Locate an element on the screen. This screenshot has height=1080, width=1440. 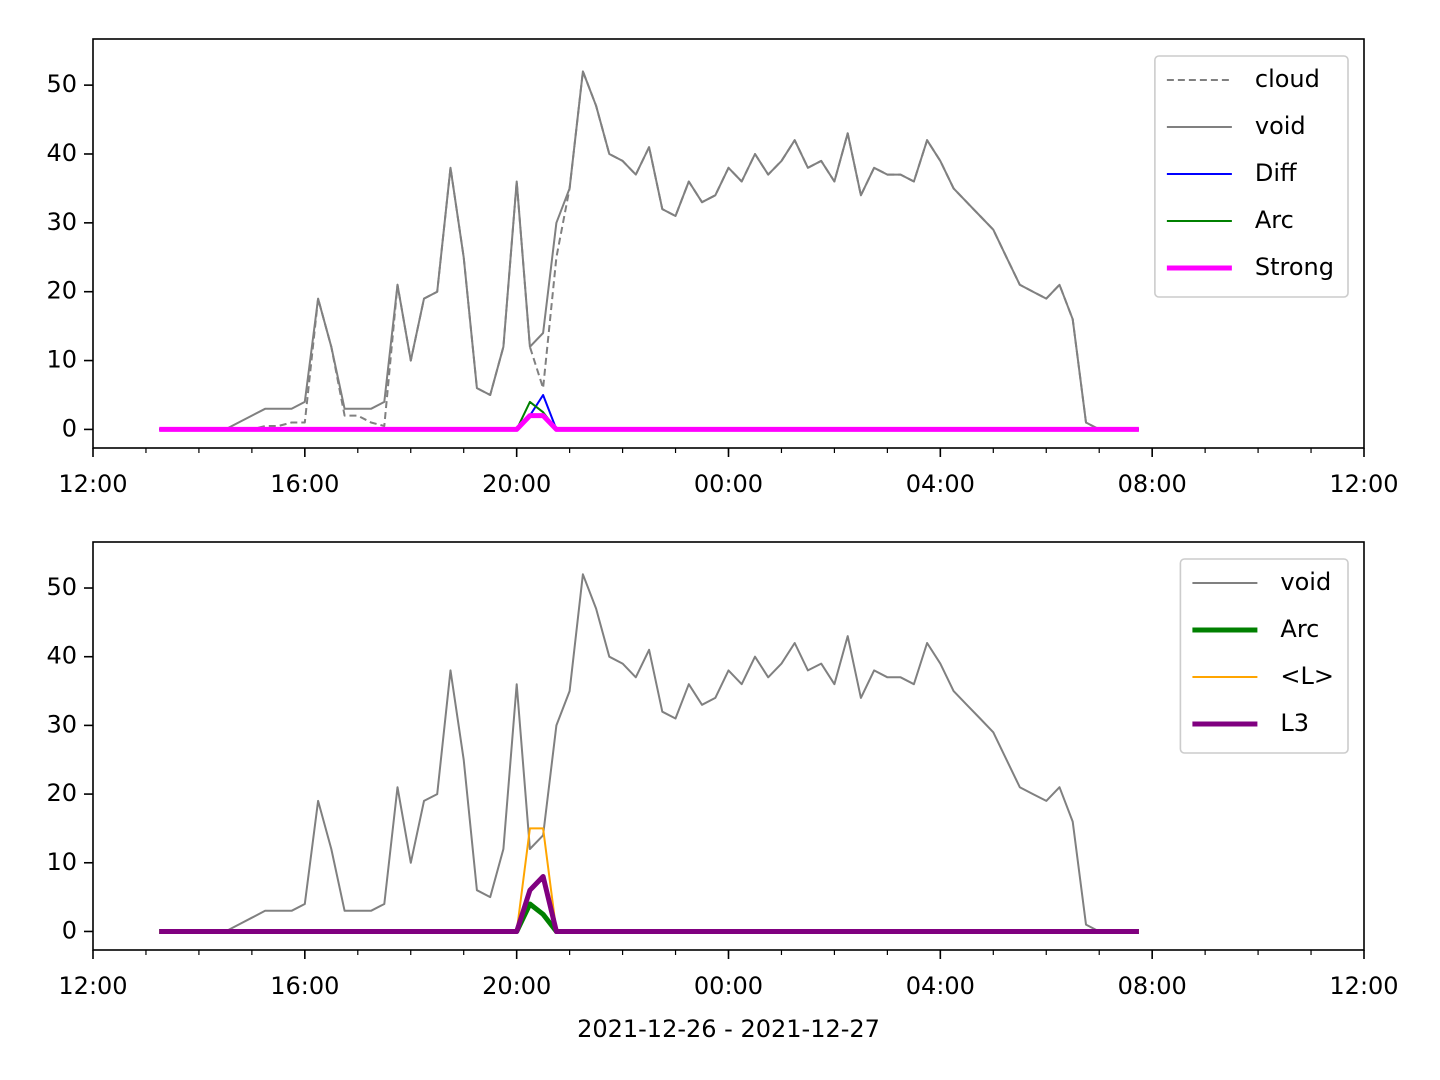
legend: cloud void Diff Arc Strong is located at coordinates (1251, 176).